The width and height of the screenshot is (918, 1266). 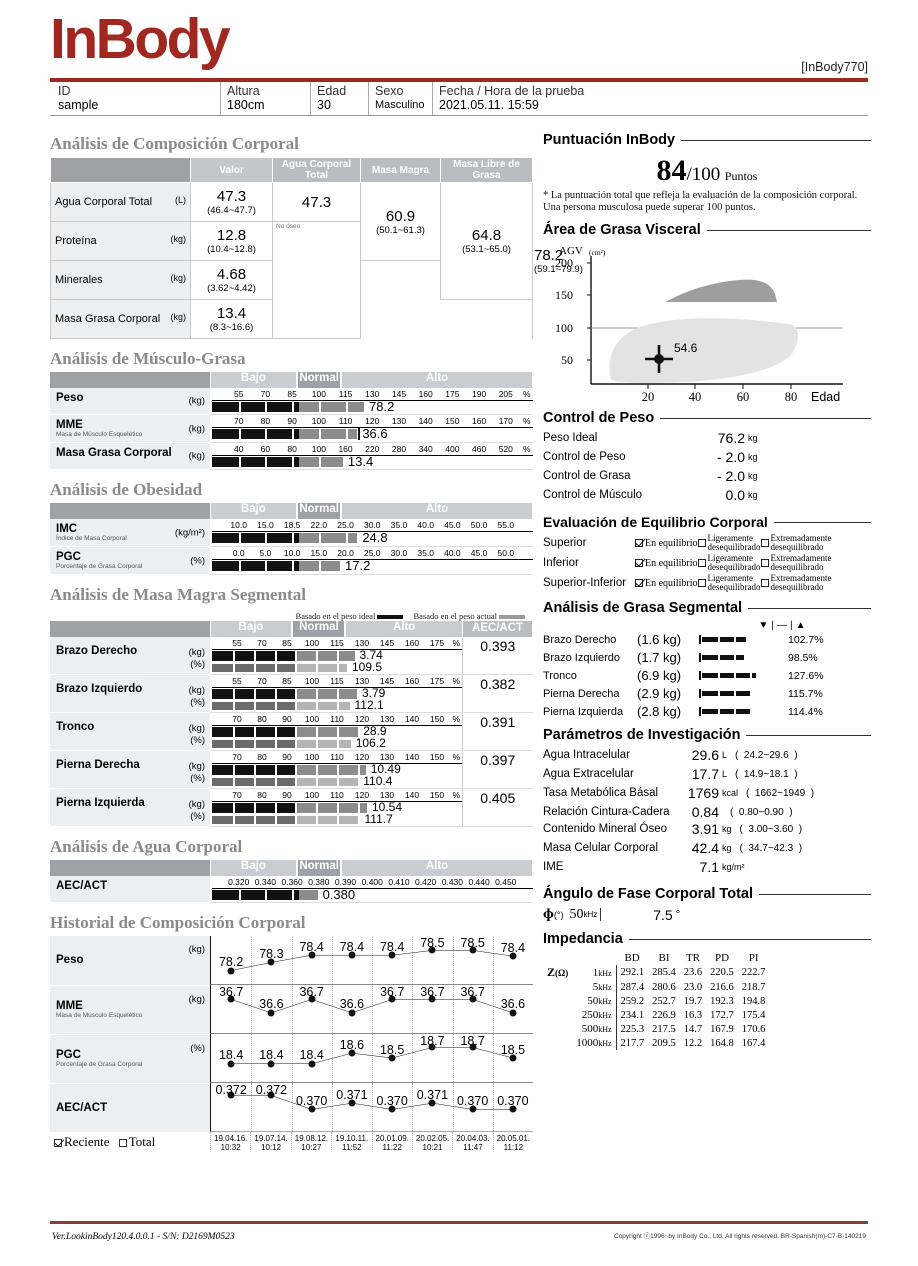 What do you see at coordinates (705, 829) in the screenshot?
I see `res-value: 3.91` at bounding box center [705, 829].